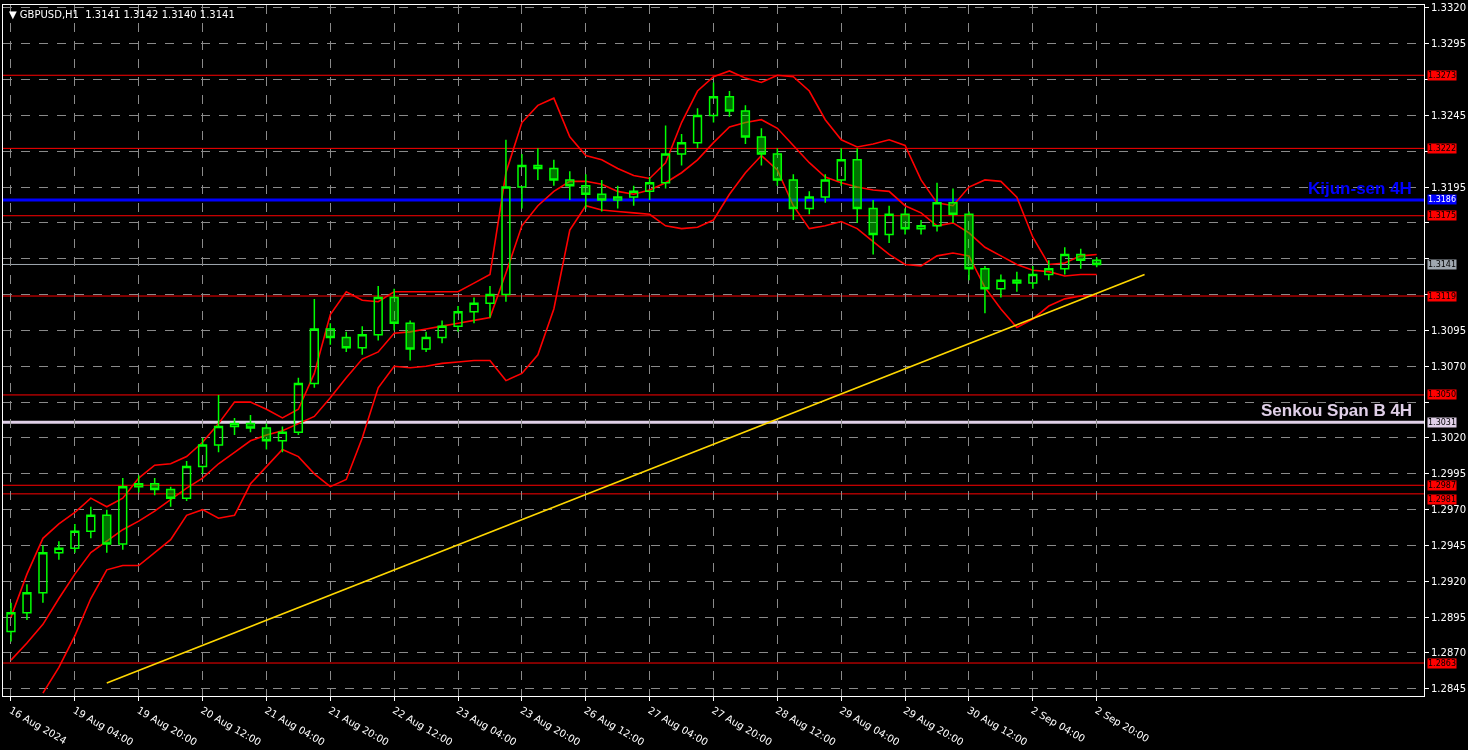 This screenshot has height=750, width=1468. I want to click on y-tick-label: 1.3070, so click(1448, 366).